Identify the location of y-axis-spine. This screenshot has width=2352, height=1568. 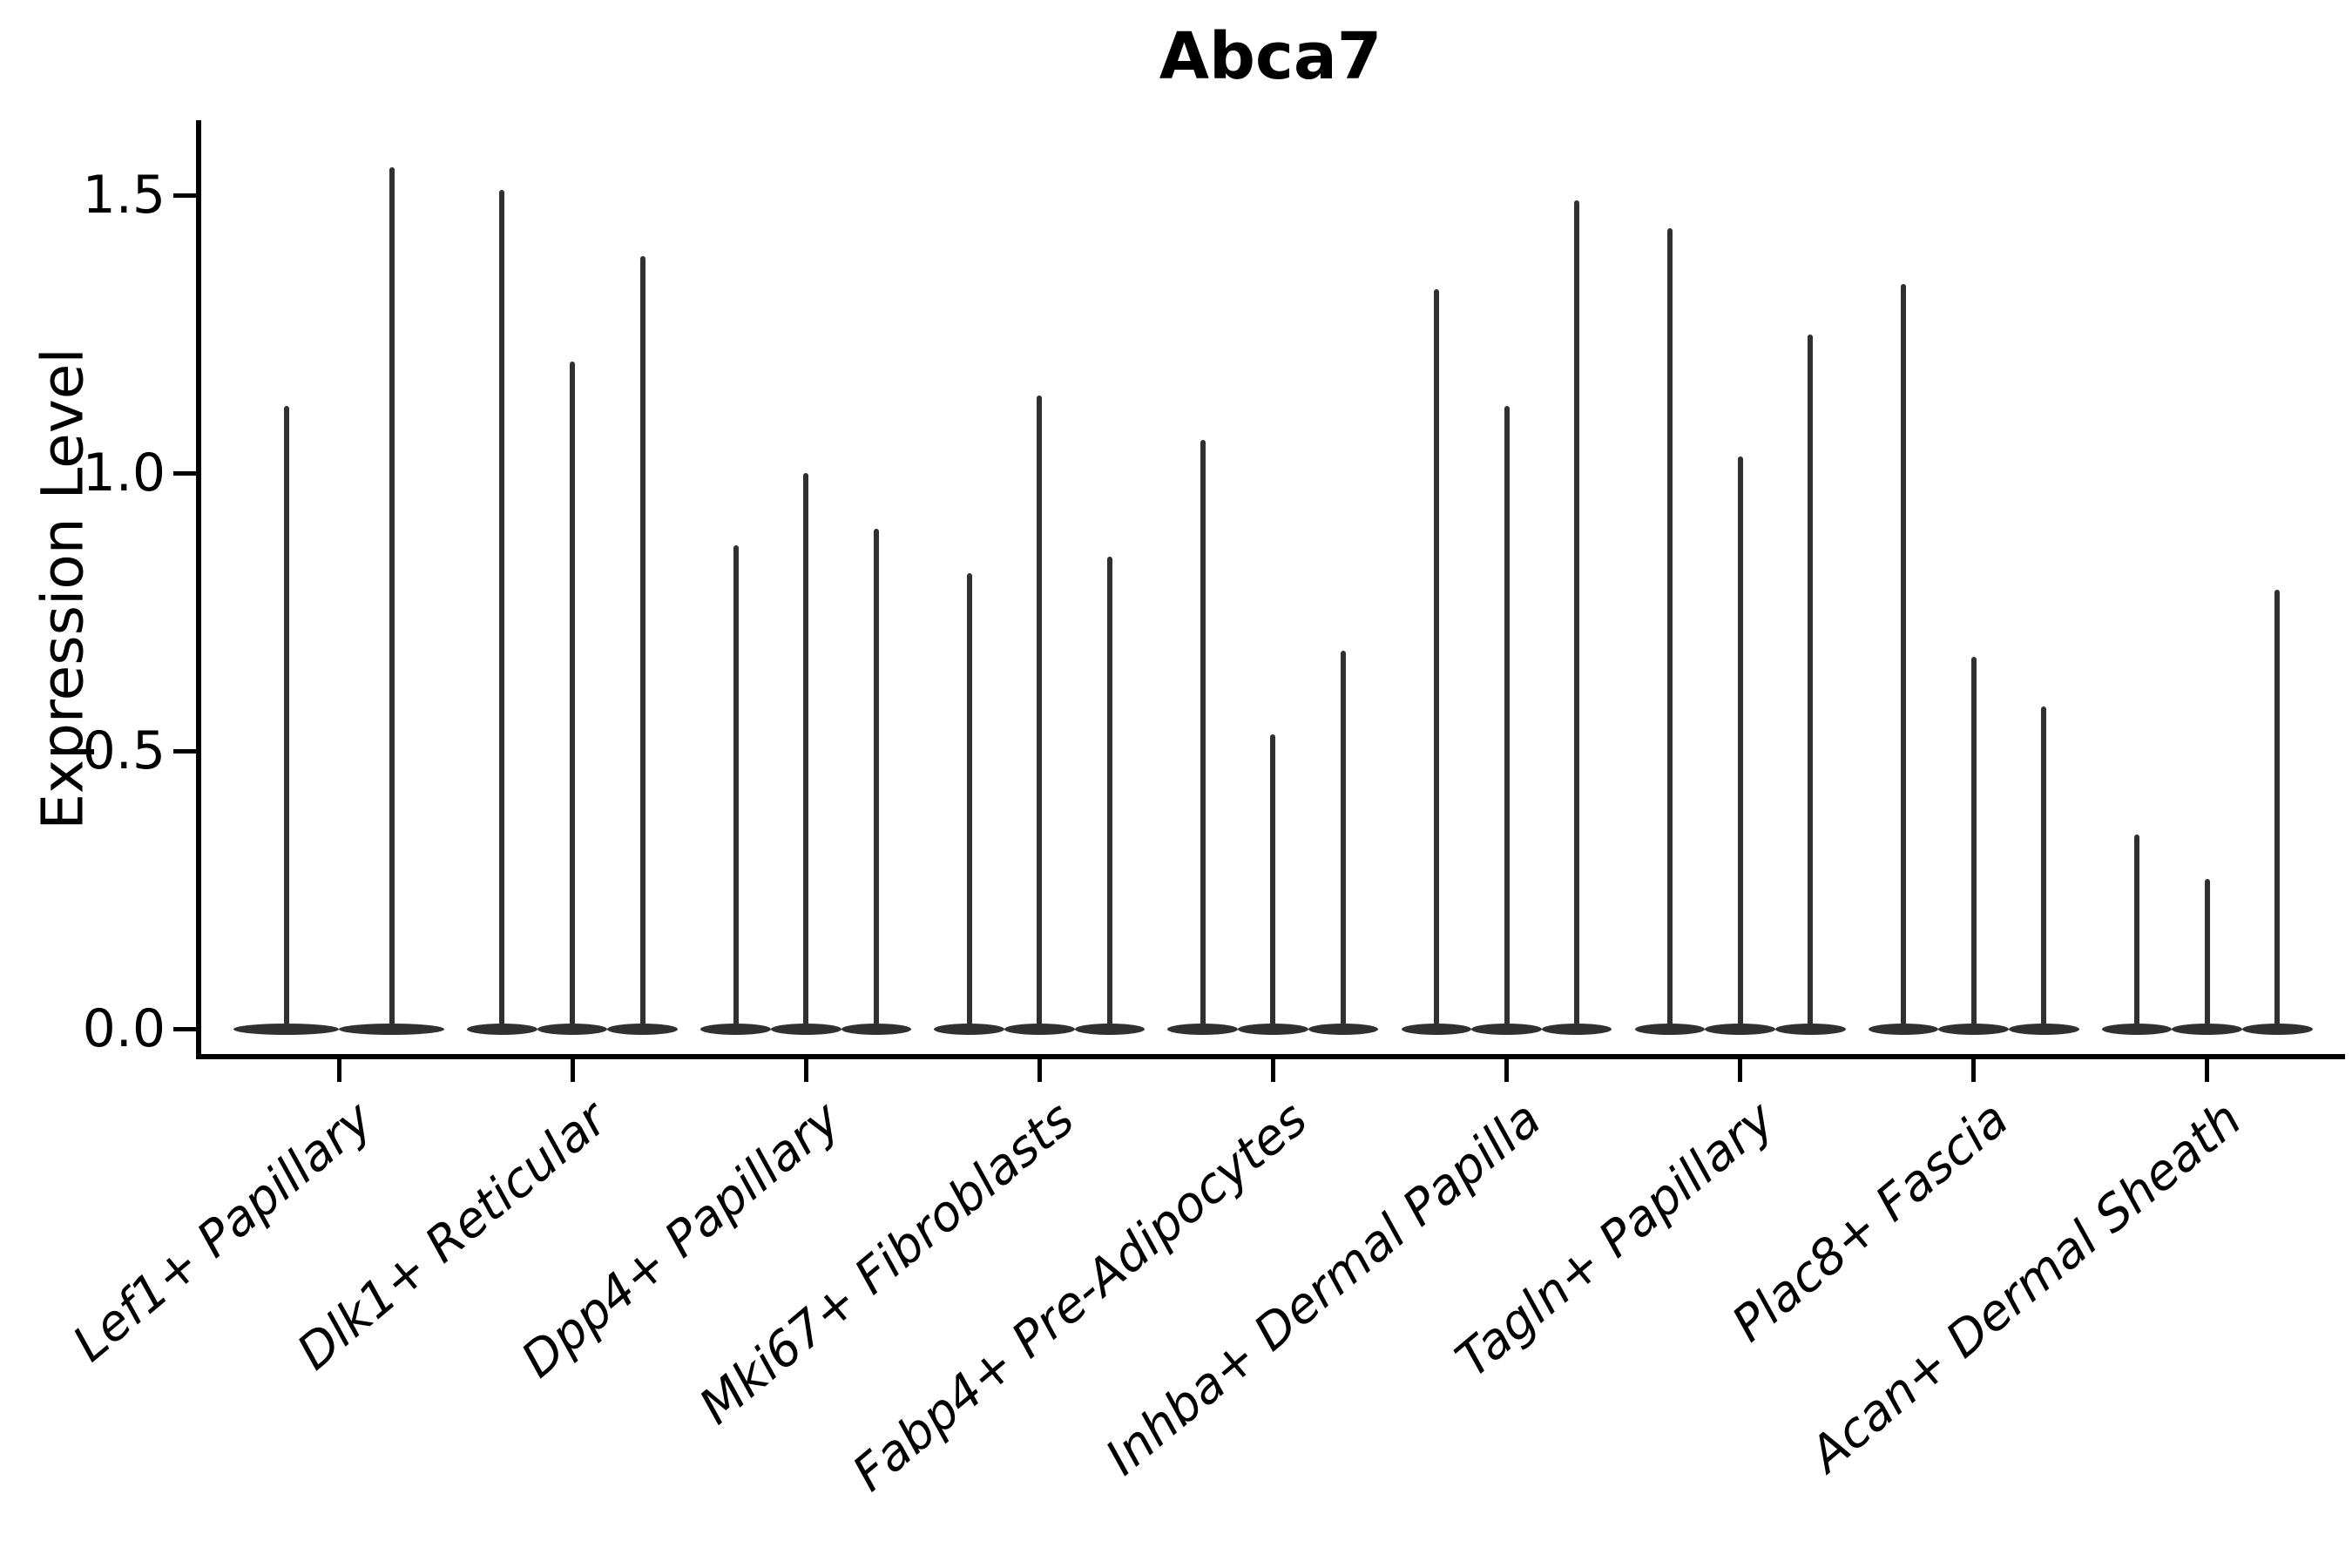
(198, 589).